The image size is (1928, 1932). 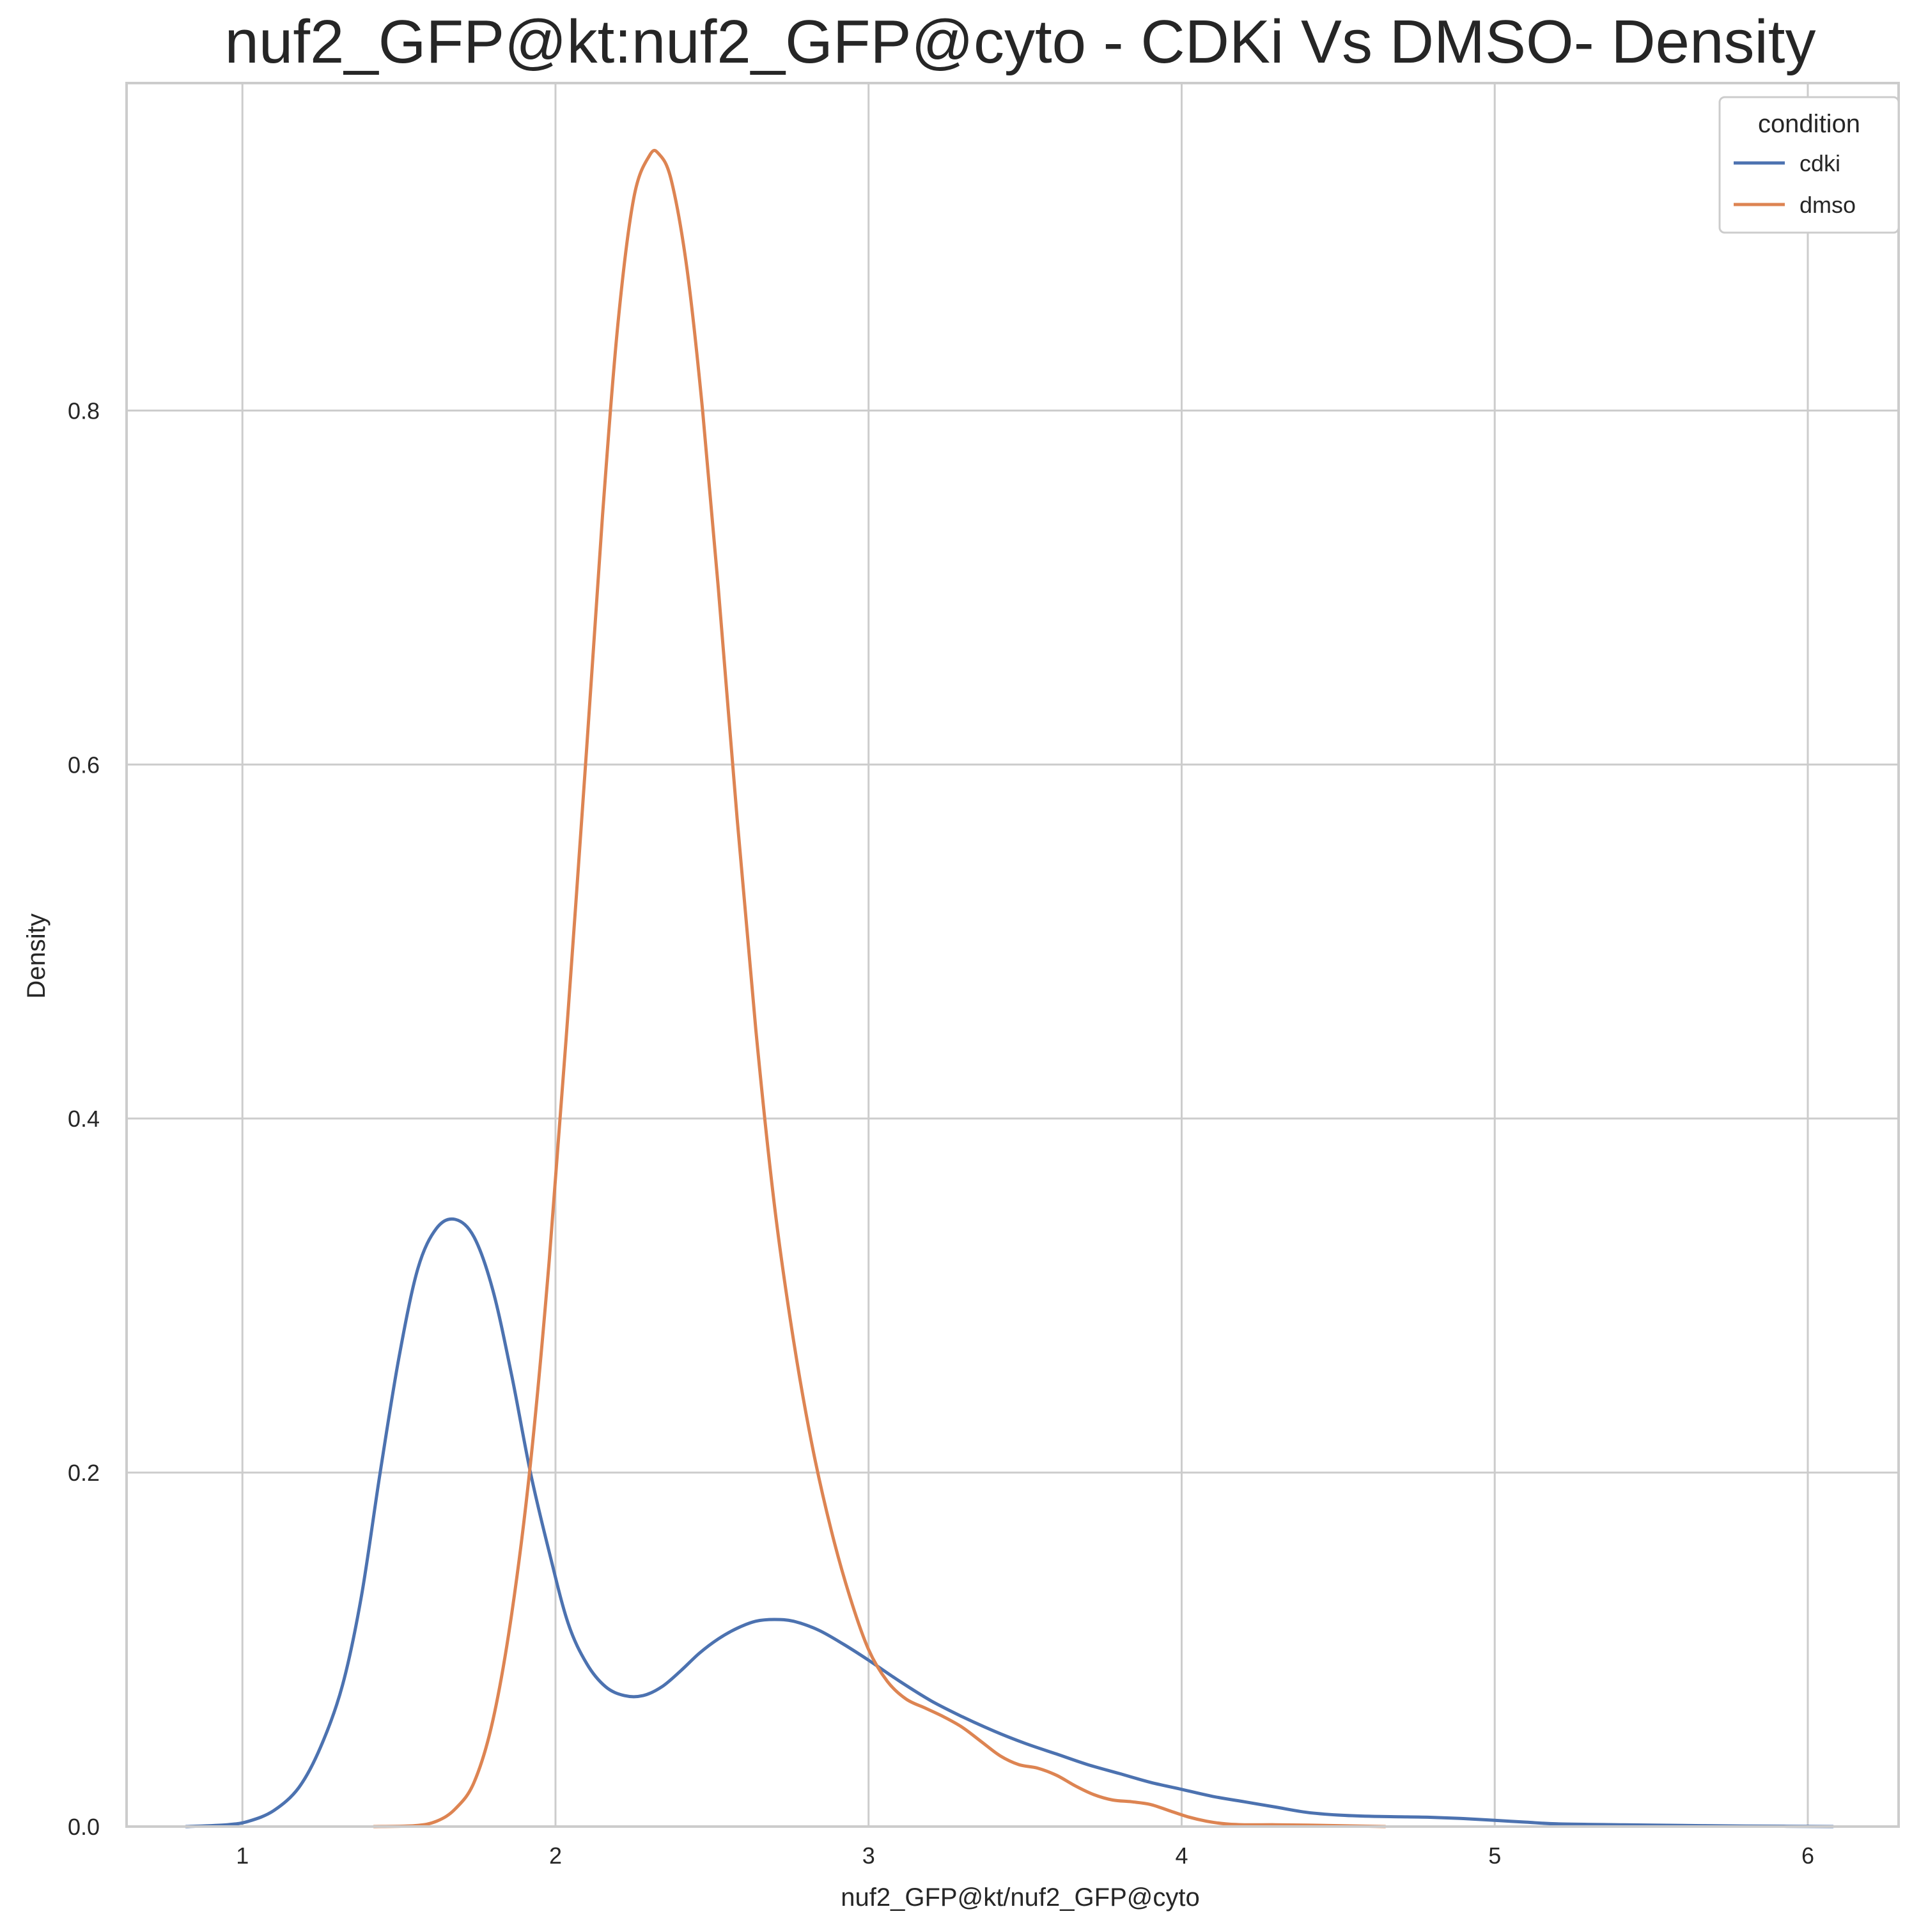 I want to click on x-tick-label: 5, so click(x=1494, y=1856).